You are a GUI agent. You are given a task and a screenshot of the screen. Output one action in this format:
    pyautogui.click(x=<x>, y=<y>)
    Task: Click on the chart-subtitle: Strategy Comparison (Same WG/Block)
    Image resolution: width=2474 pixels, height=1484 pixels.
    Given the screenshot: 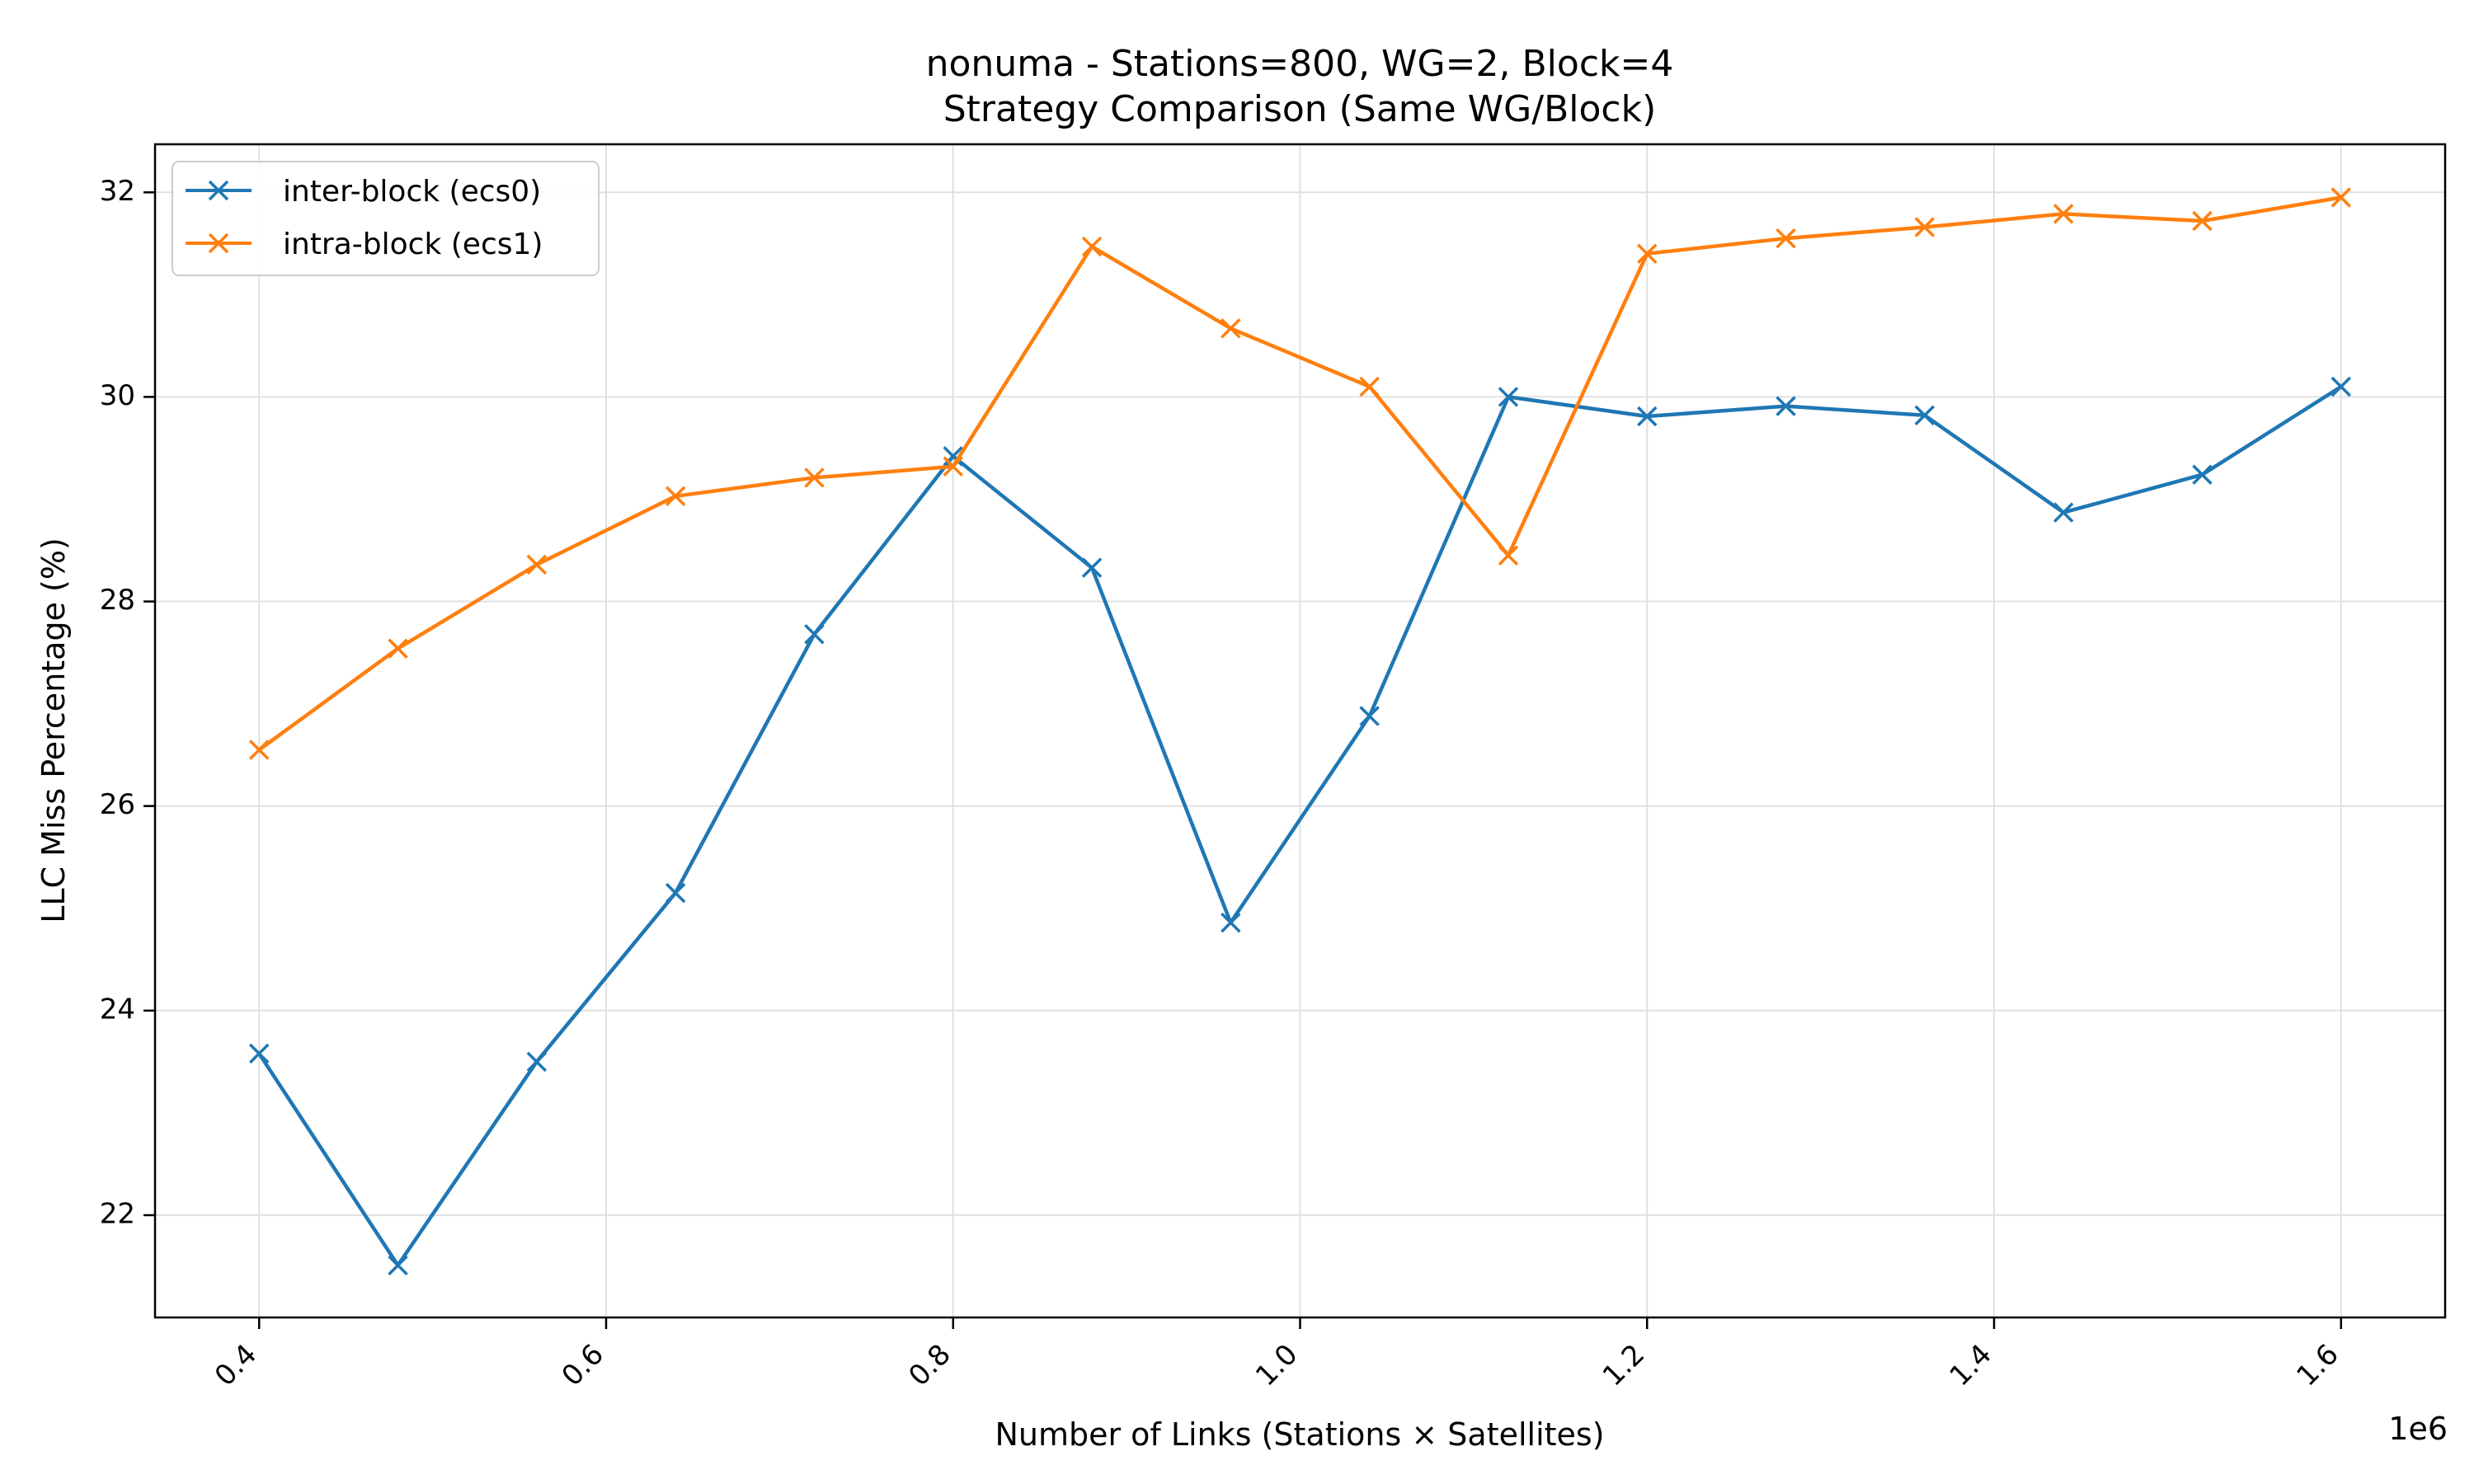 What is the action you would take?
    pyautogui.click(x=1300, y=109)
    